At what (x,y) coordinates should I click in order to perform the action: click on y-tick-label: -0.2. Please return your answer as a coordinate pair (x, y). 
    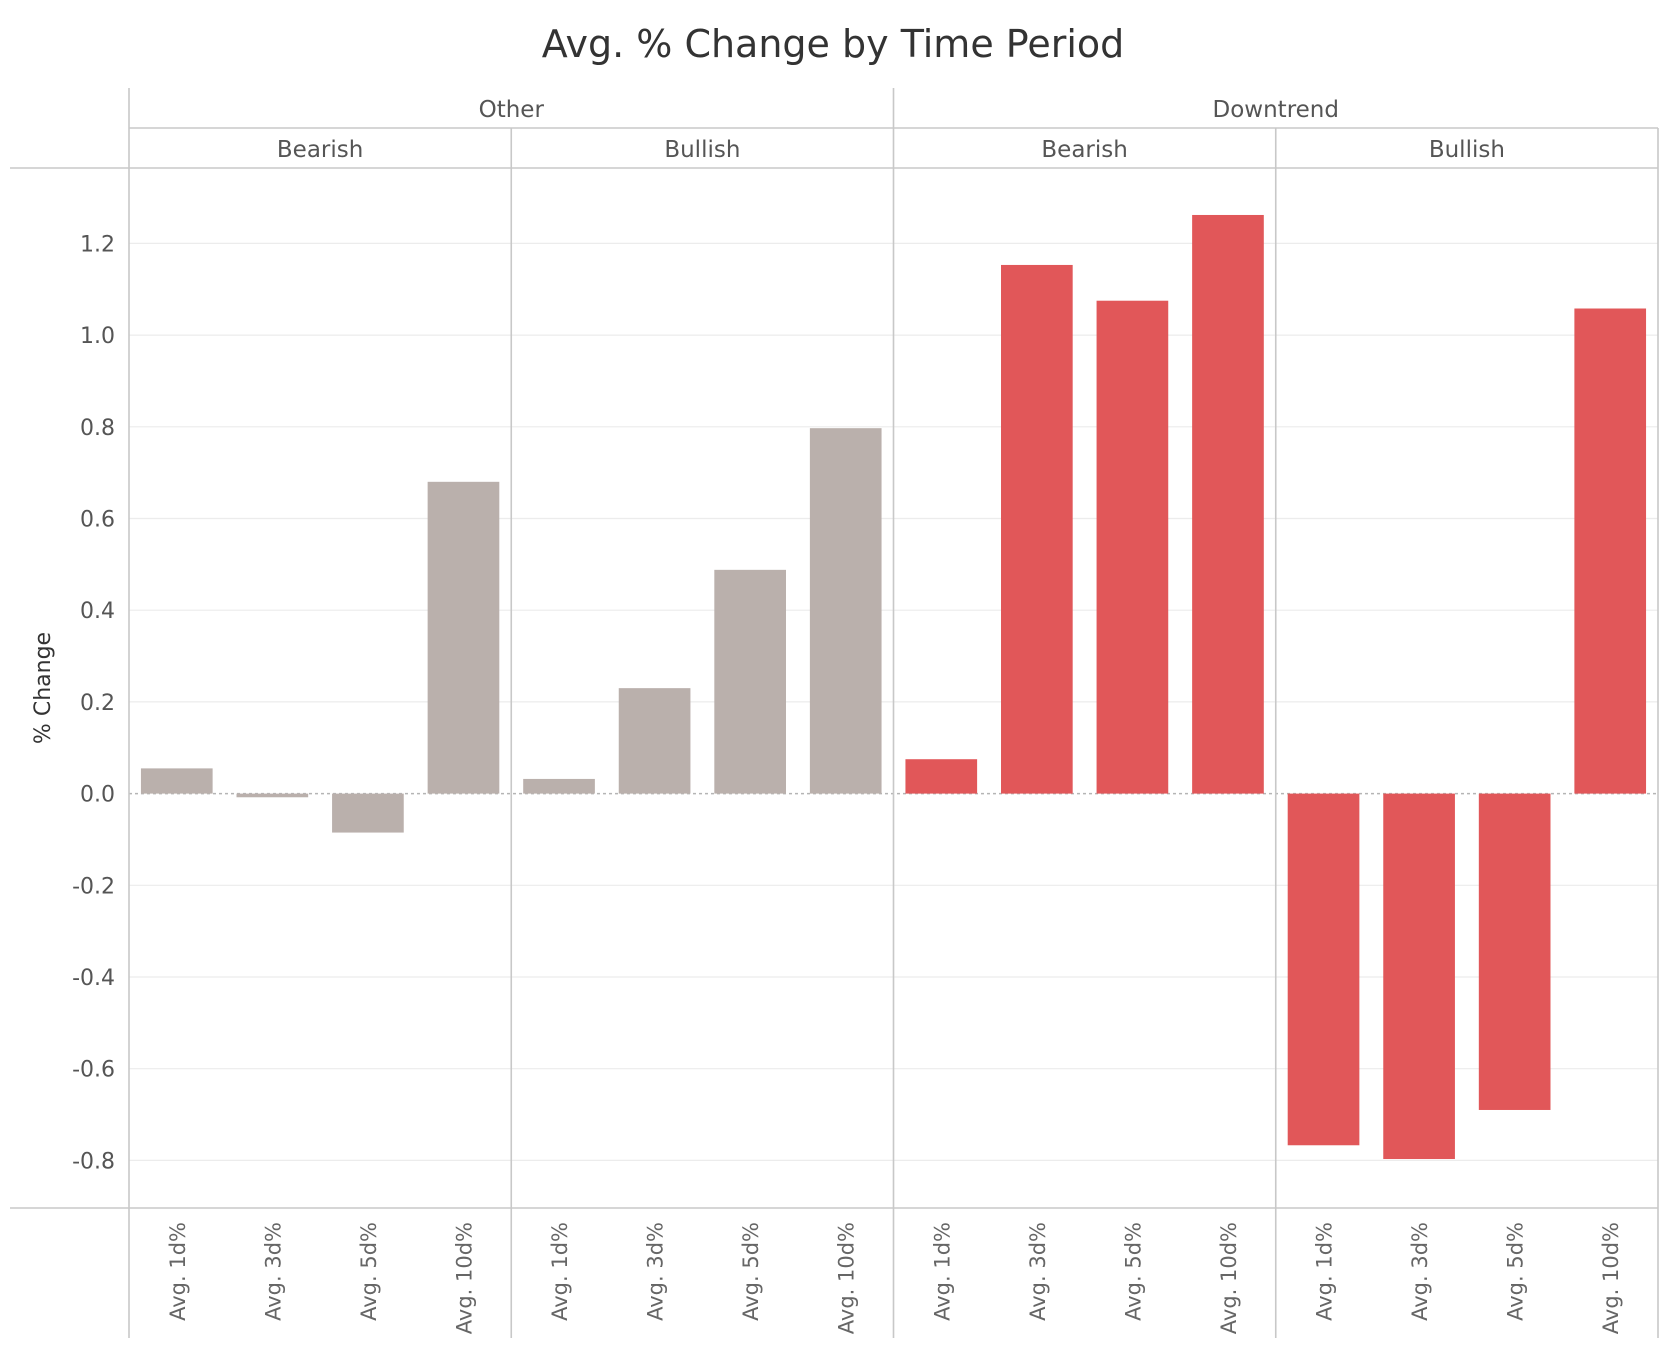
    Looking at the image, I should click on (93, 886).